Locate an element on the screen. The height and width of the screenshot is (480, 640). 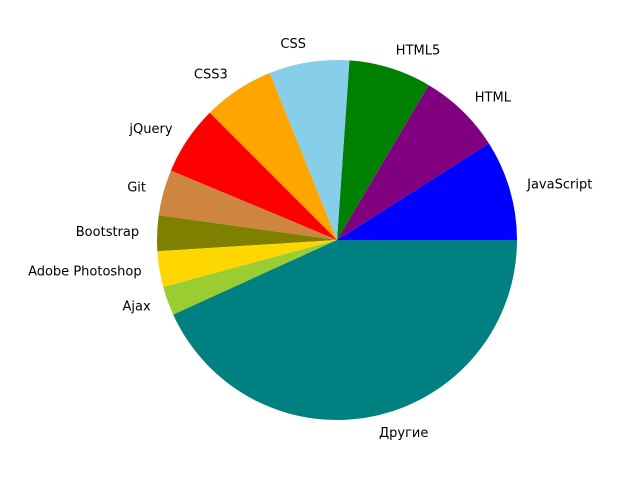
pie-label-0: JavaScript is located at coordinates (559, 184).